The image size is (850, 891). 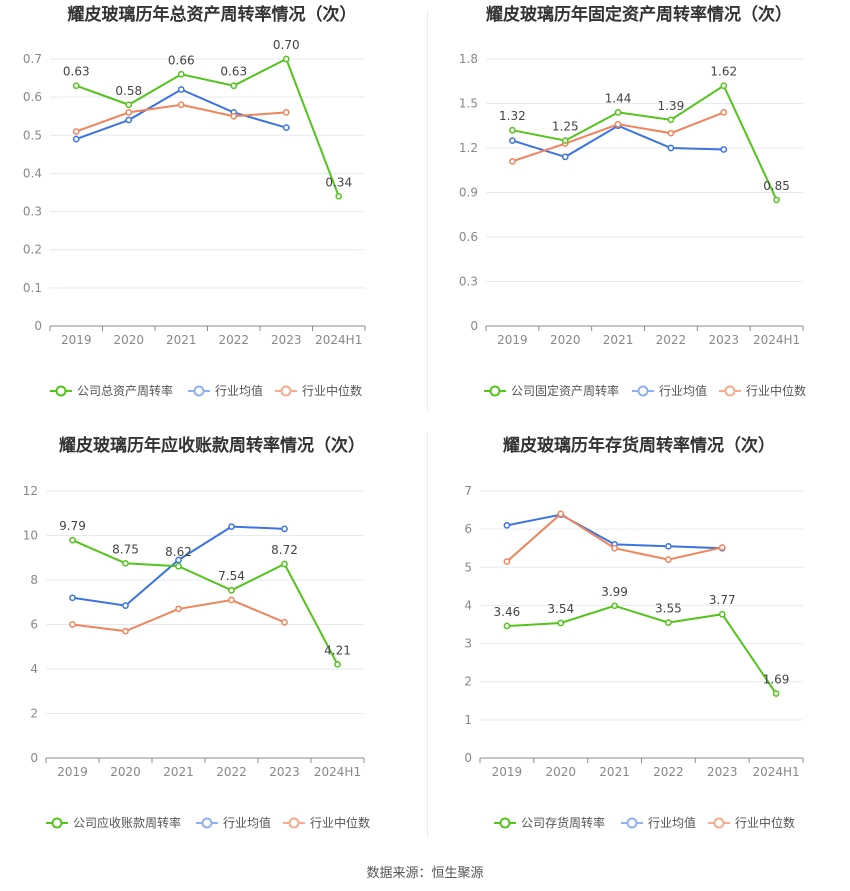 What do you see at coordinates (565, 127) in the screenshot?
I see `data-label: 1.25` at bounding box center [565, 127].